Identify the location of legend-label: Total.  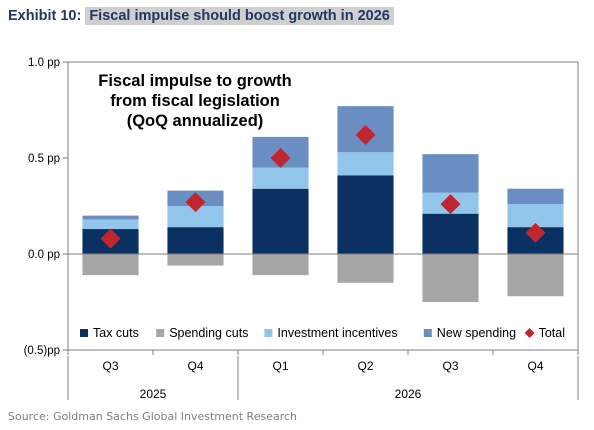
(552, 333).